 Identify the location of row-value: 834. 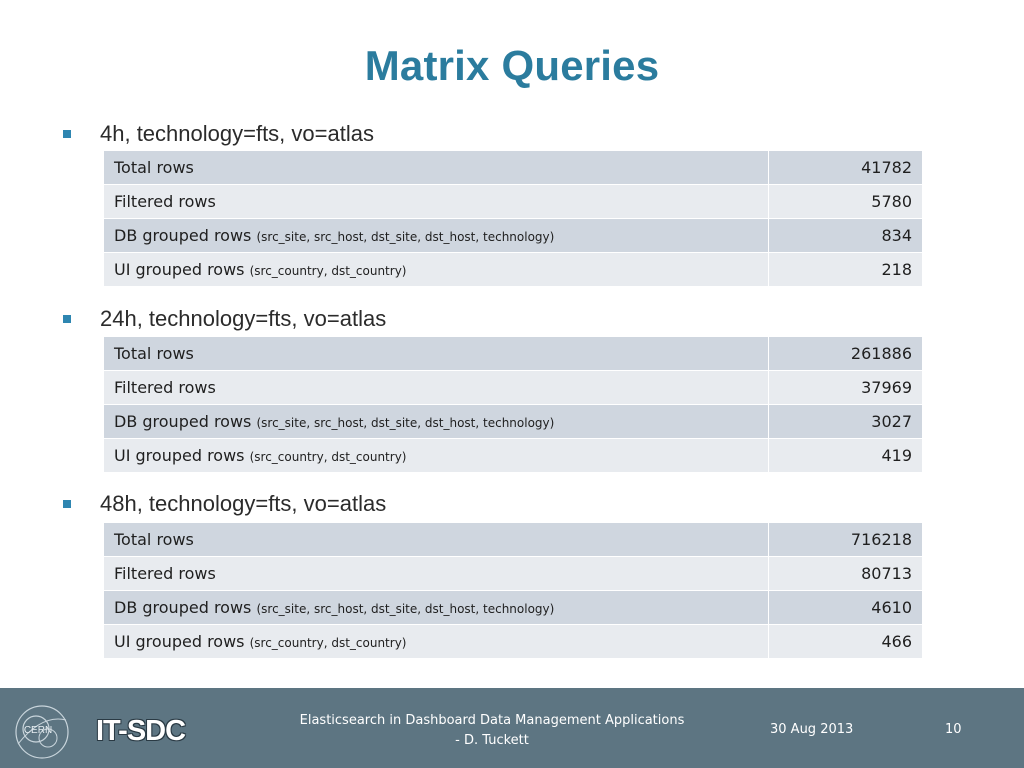
(845, 235).